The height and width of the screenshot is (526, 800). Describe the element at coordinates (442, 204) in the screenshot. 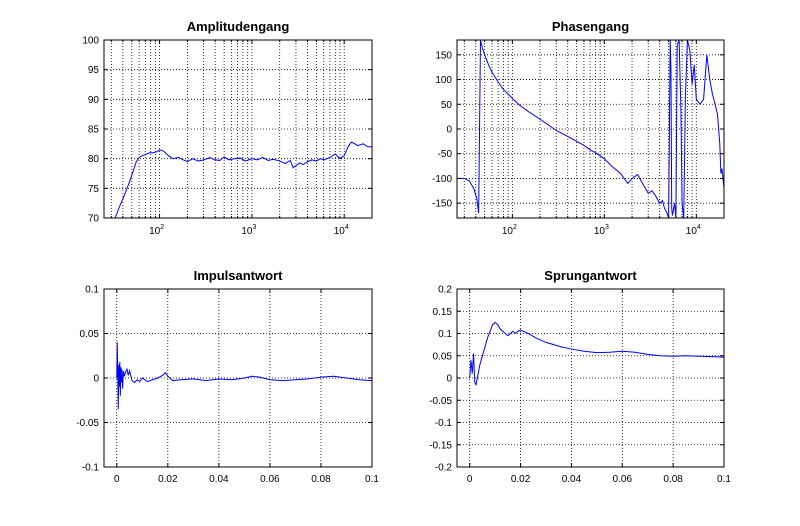

I see `y-tick-label: -150` at that location.